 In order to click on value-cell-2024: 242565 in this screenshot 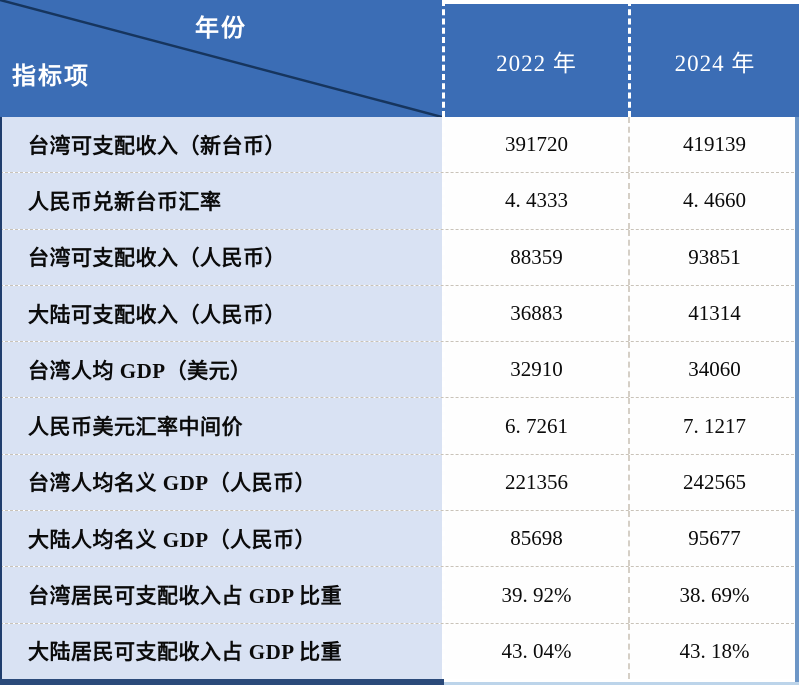, I will do `click(713, 482)`.